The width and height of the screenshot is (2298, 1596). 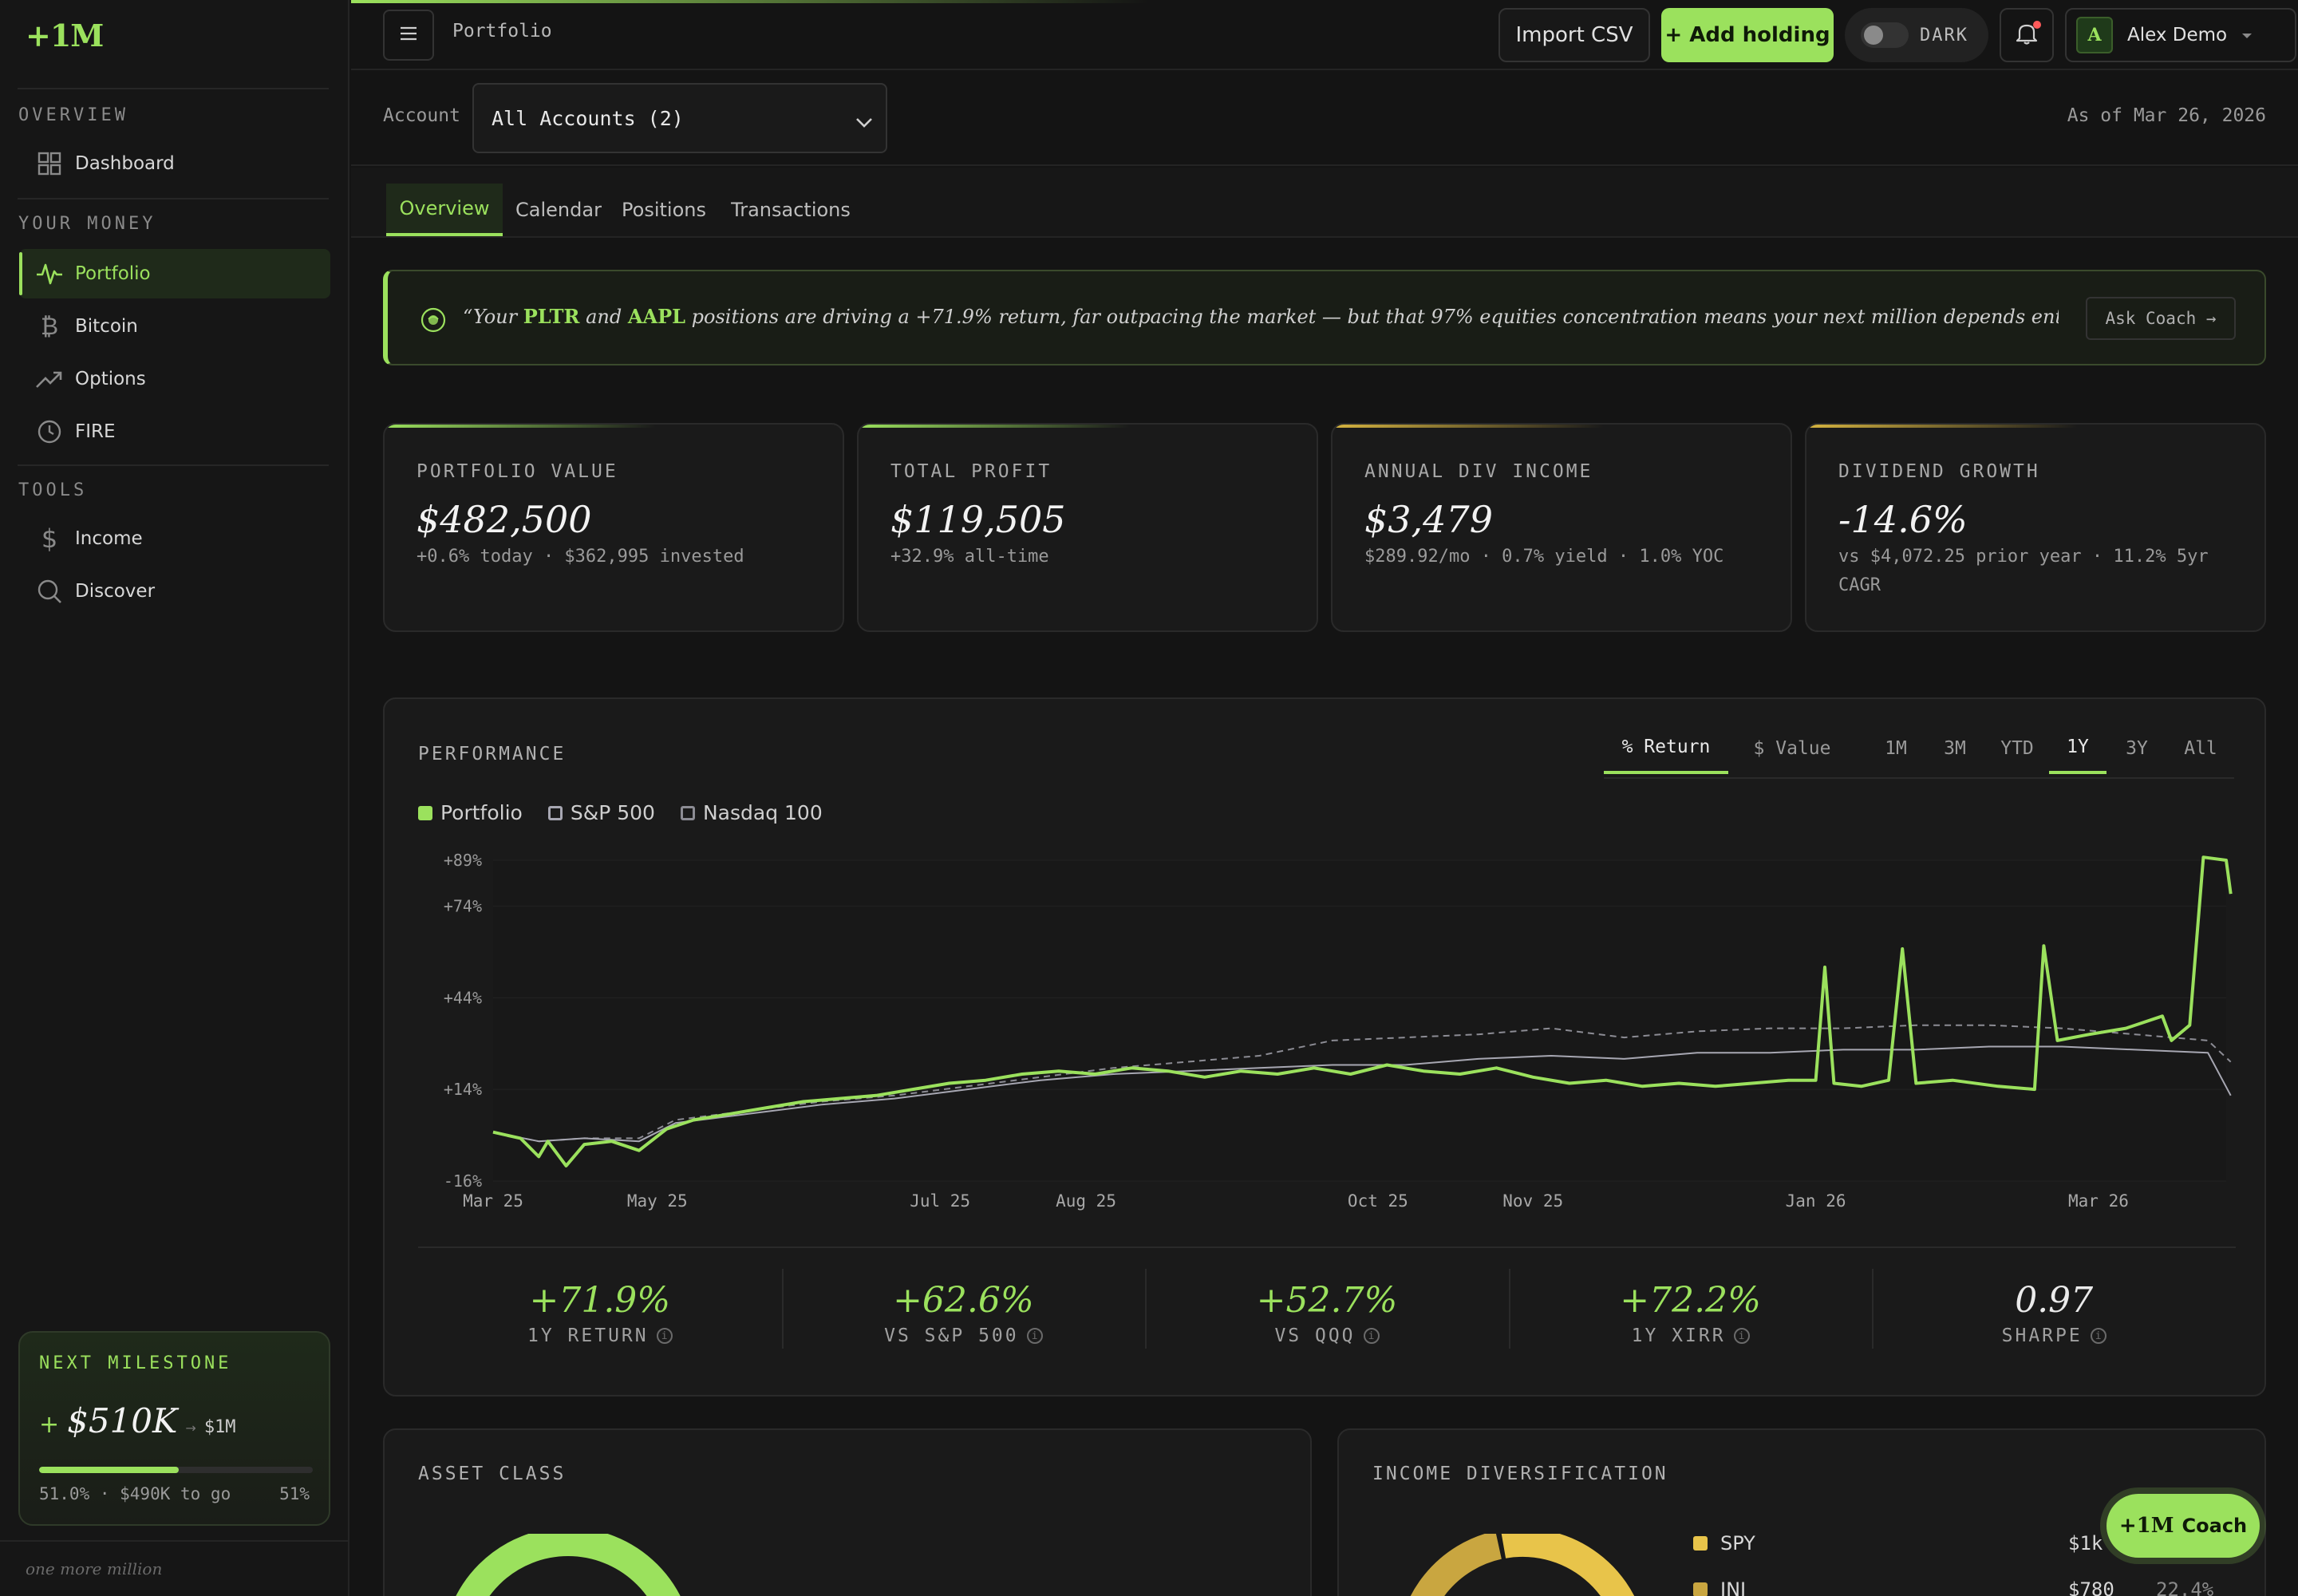 What do you see at coordinates (600, 1335) in the screenshot?
I see `metric-label-wrap: 1Y RETURN i` at bounding box center [600, 1335].